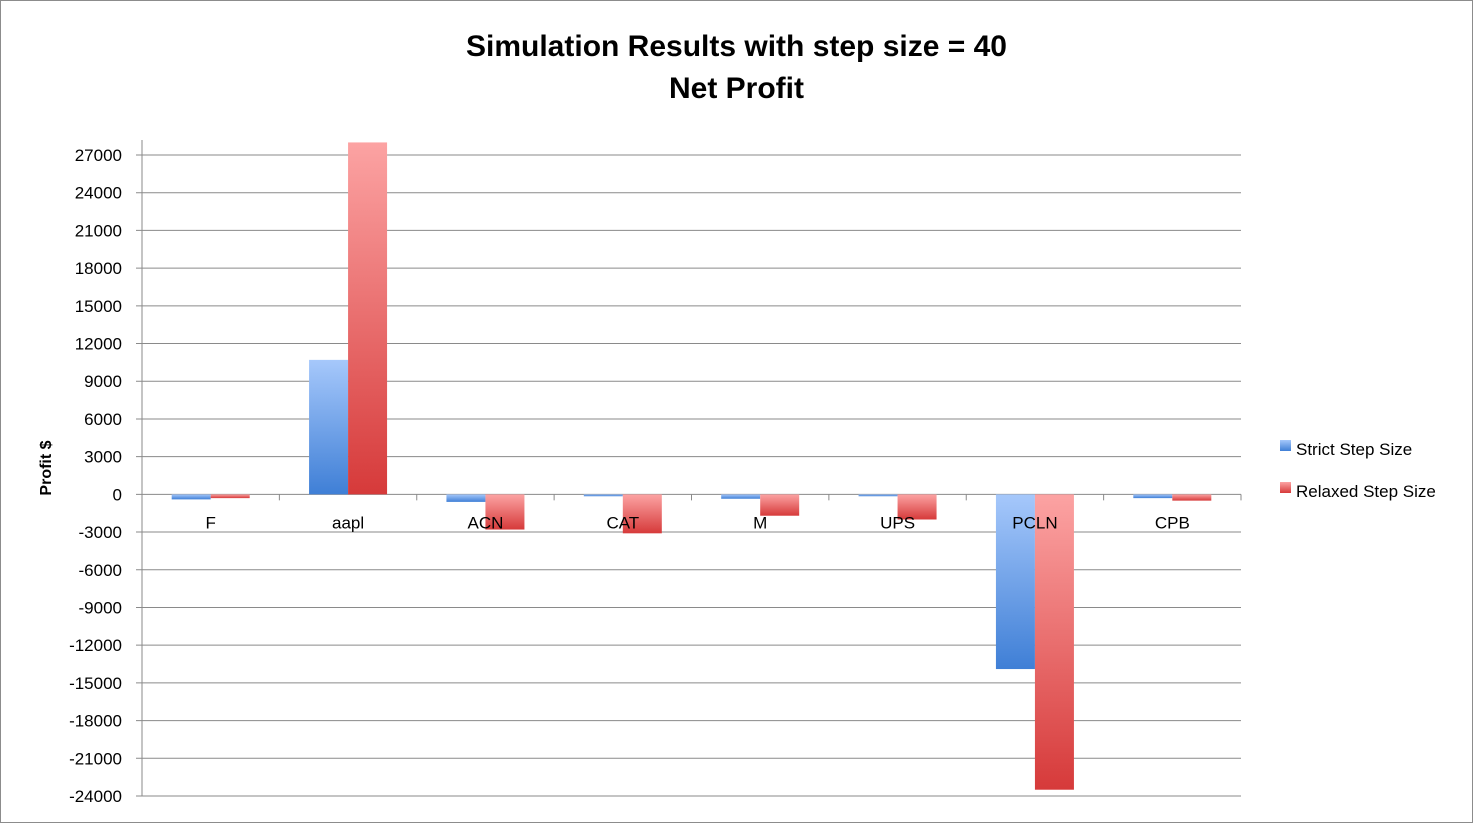 Image resolution: width=1473 pixels, height=823 pixels. What do you see at coordinates (98, 306) in the screenshot?
I see `y-tick-label: 15000` at bounding box center [98, 306].